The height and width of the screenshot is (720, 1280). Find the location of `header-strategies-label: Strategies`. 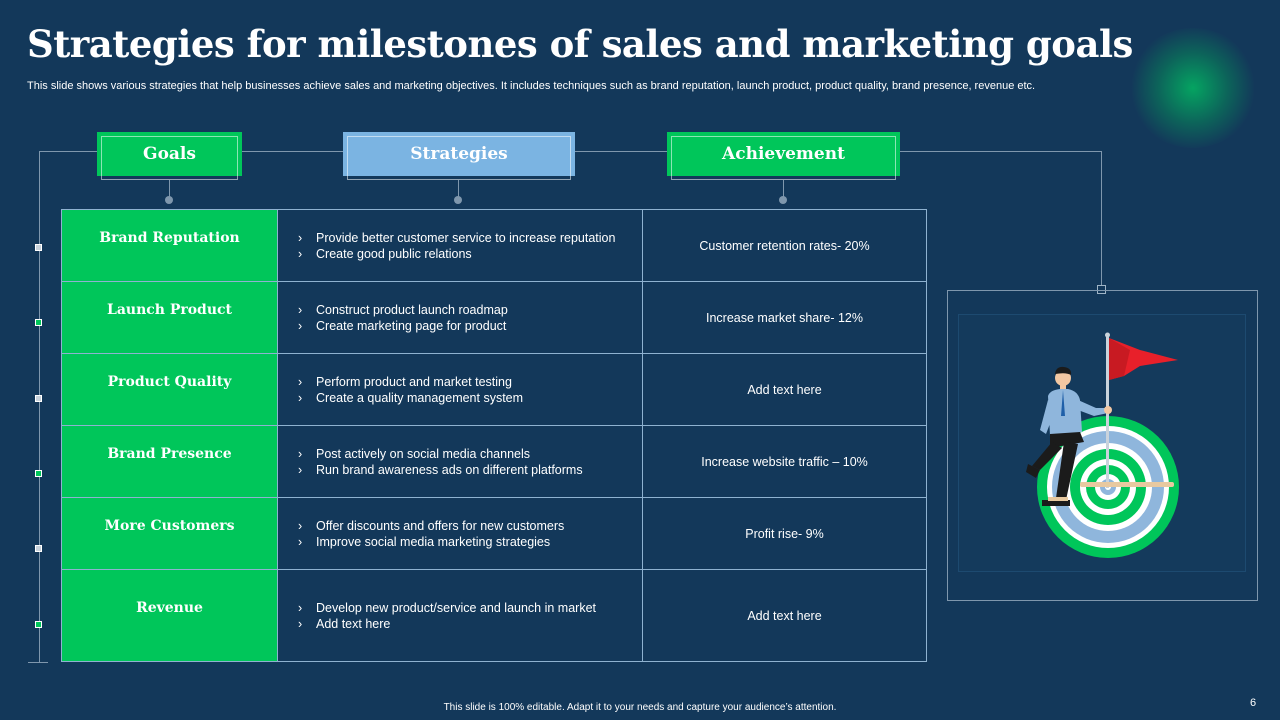

header-strategies-label: Strategies is located at coordinates (459, 154).